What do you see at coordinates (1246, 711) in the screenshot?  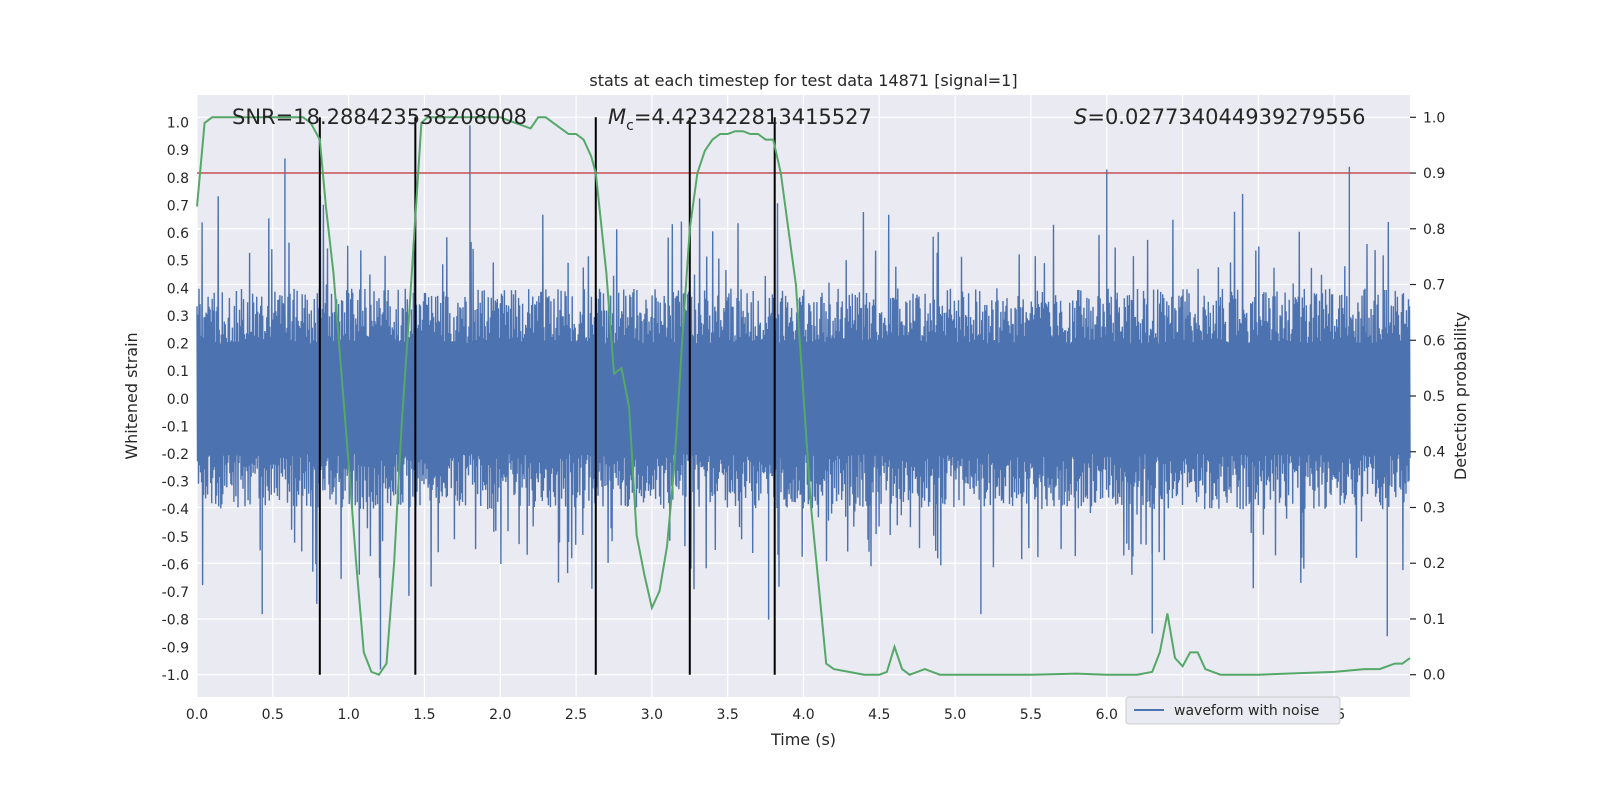 I see `legend-label: waveform with noise` at bounding box center [1246, 711].